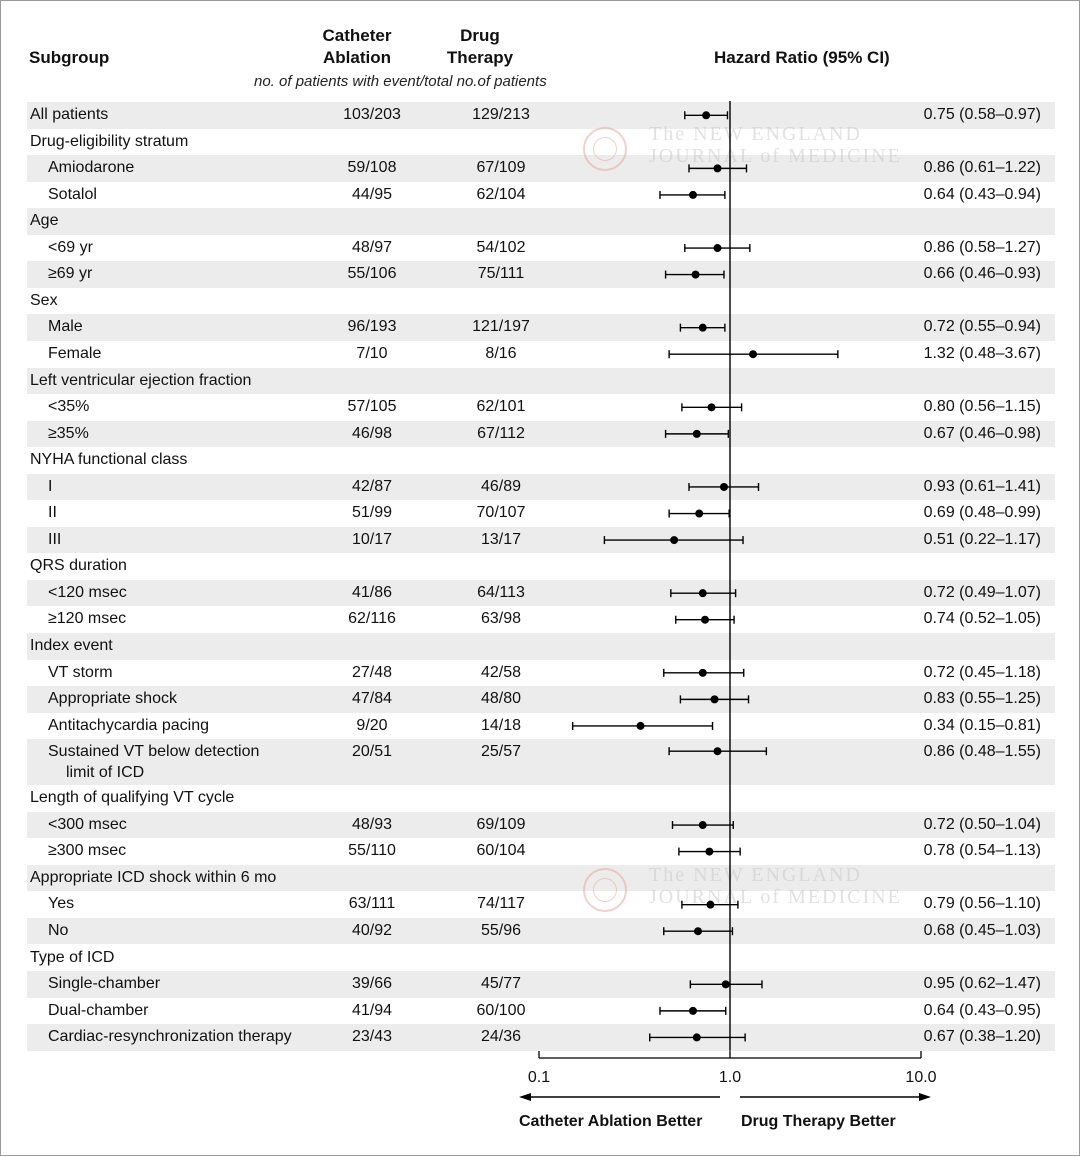 The height and width of the screenshot is (1157, 1080). What do you see at coordinates (501, 274) in the screenshot?
I see `drug-count: 75/111` at bounding box center [501, 274].